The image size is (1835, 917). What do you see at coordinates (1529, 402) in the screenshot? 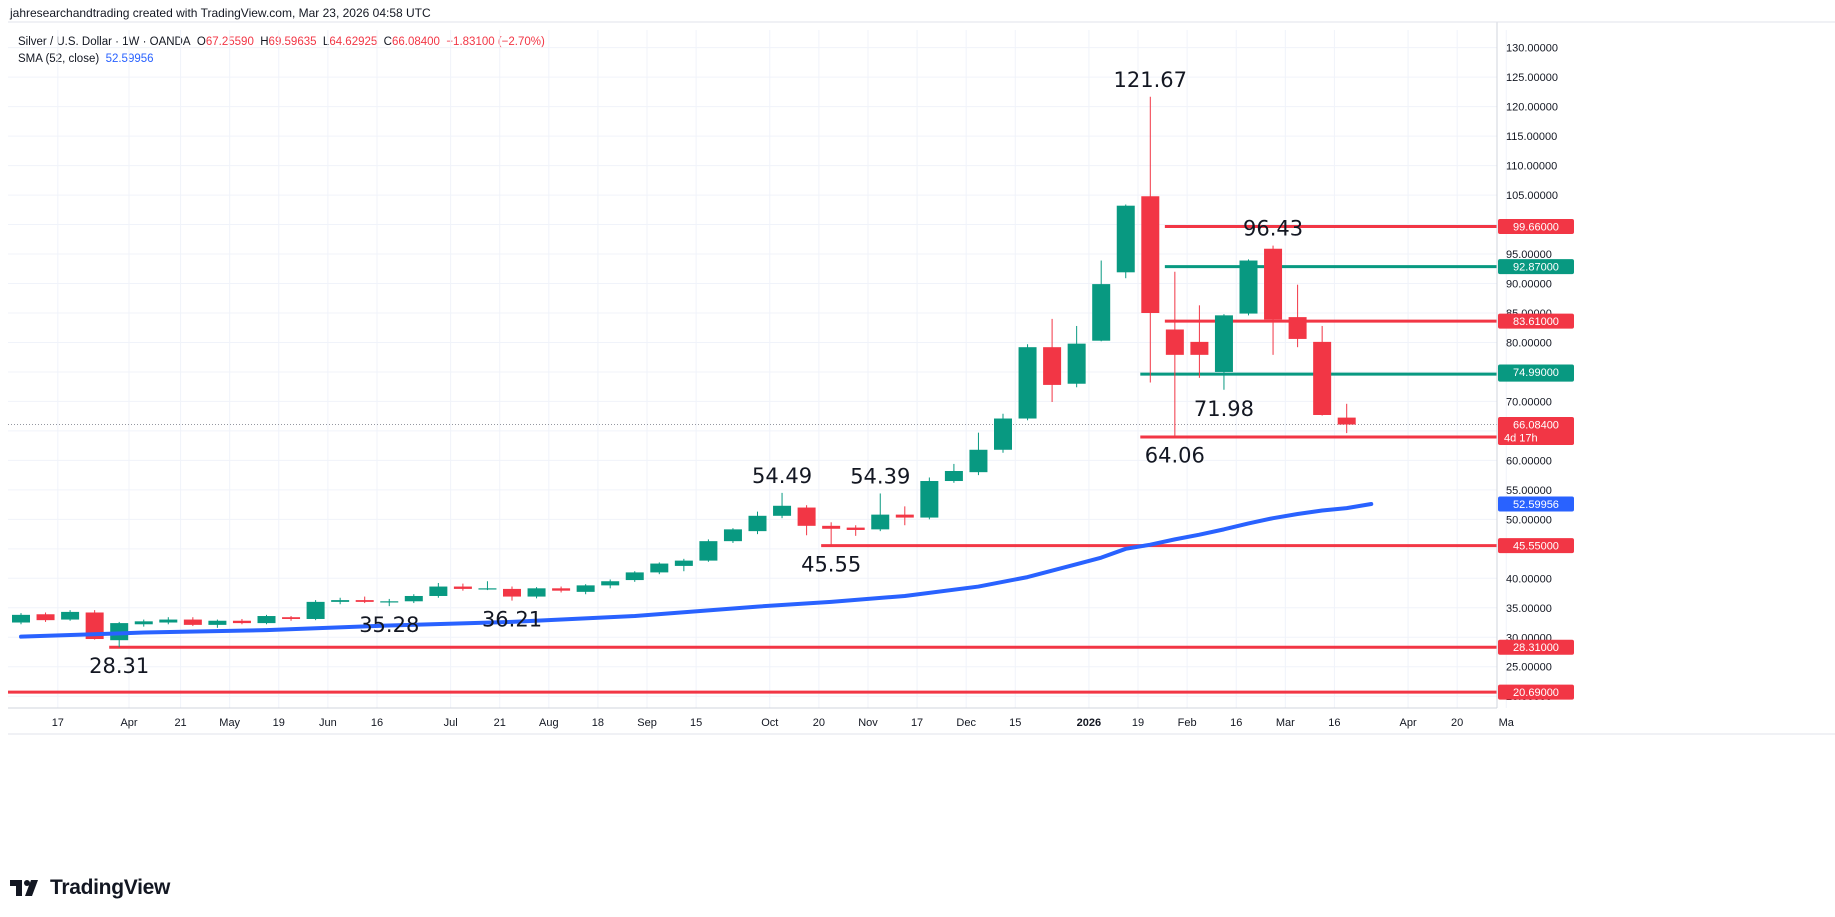
I see `y-tick-label: 70.00000` at bounding box center [1529, 402].